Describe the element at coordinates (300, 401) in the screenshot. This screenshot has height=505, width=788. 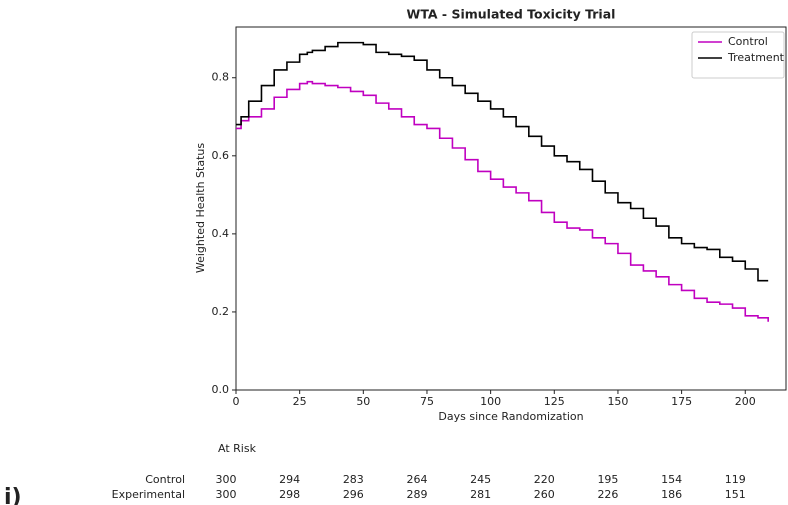
I see `x-tick-label: 25` at that location.